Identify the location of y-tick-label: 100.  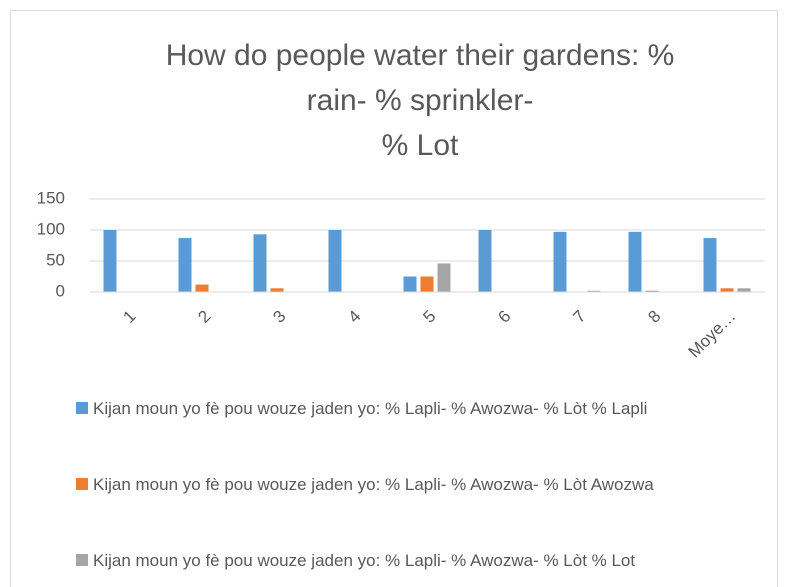
(51, 228).